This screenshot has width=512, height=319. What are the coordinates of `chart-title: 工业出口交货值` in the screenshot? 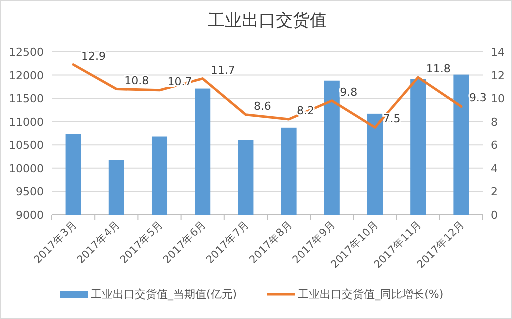 It's located at (267, 21).